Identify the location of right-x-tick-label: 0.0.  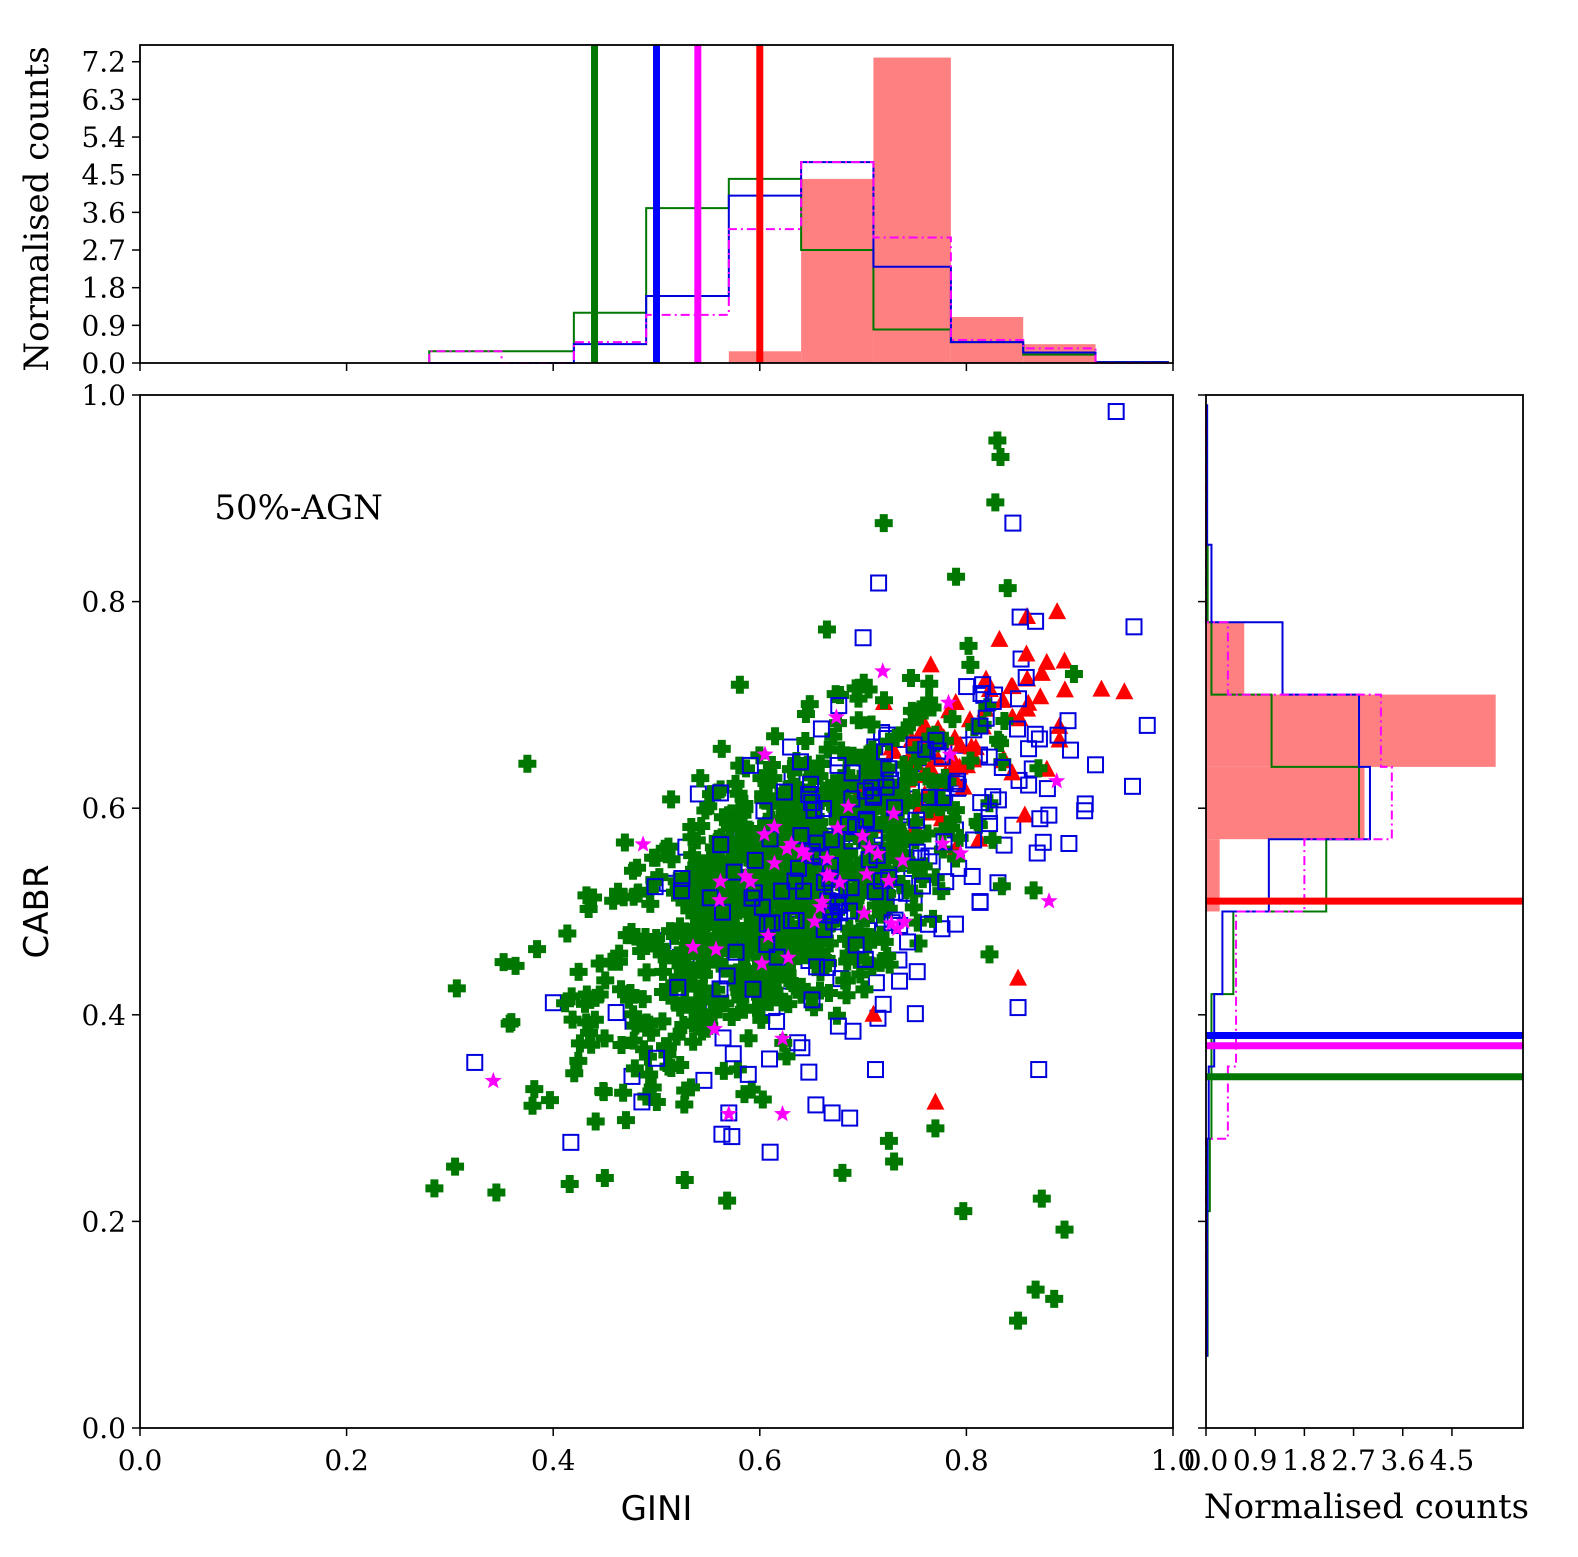
(1206, 1460).